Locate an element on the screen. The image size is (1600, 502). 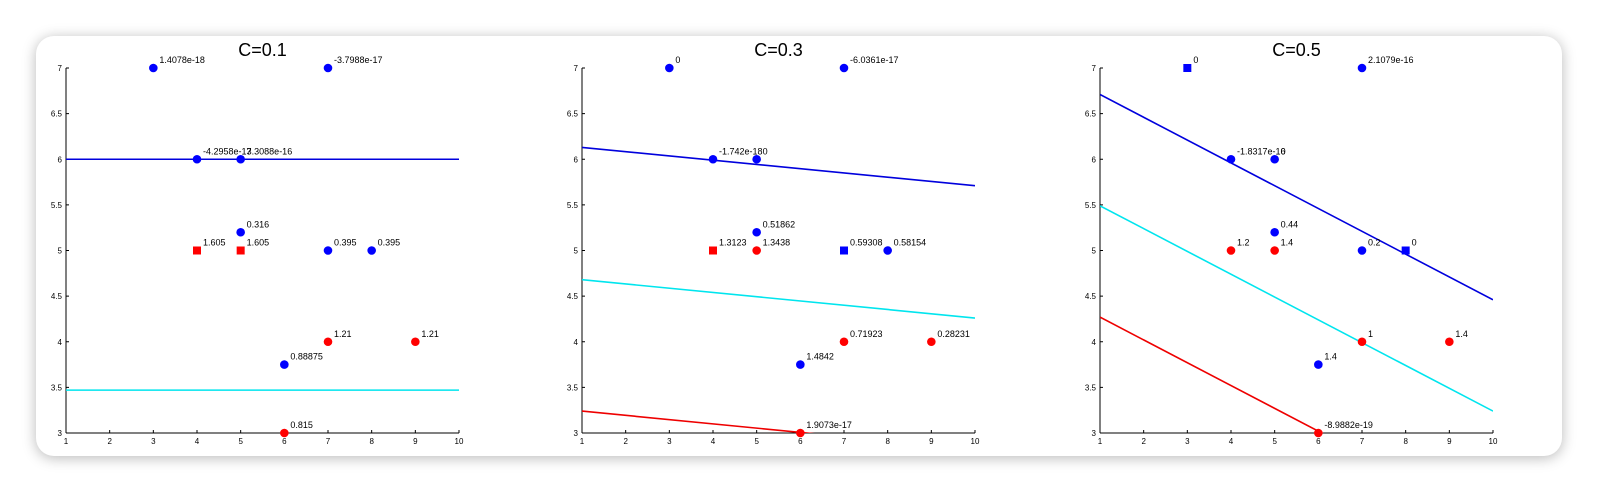
panel-title: C=0.1 is located at coordinates (262, 50).